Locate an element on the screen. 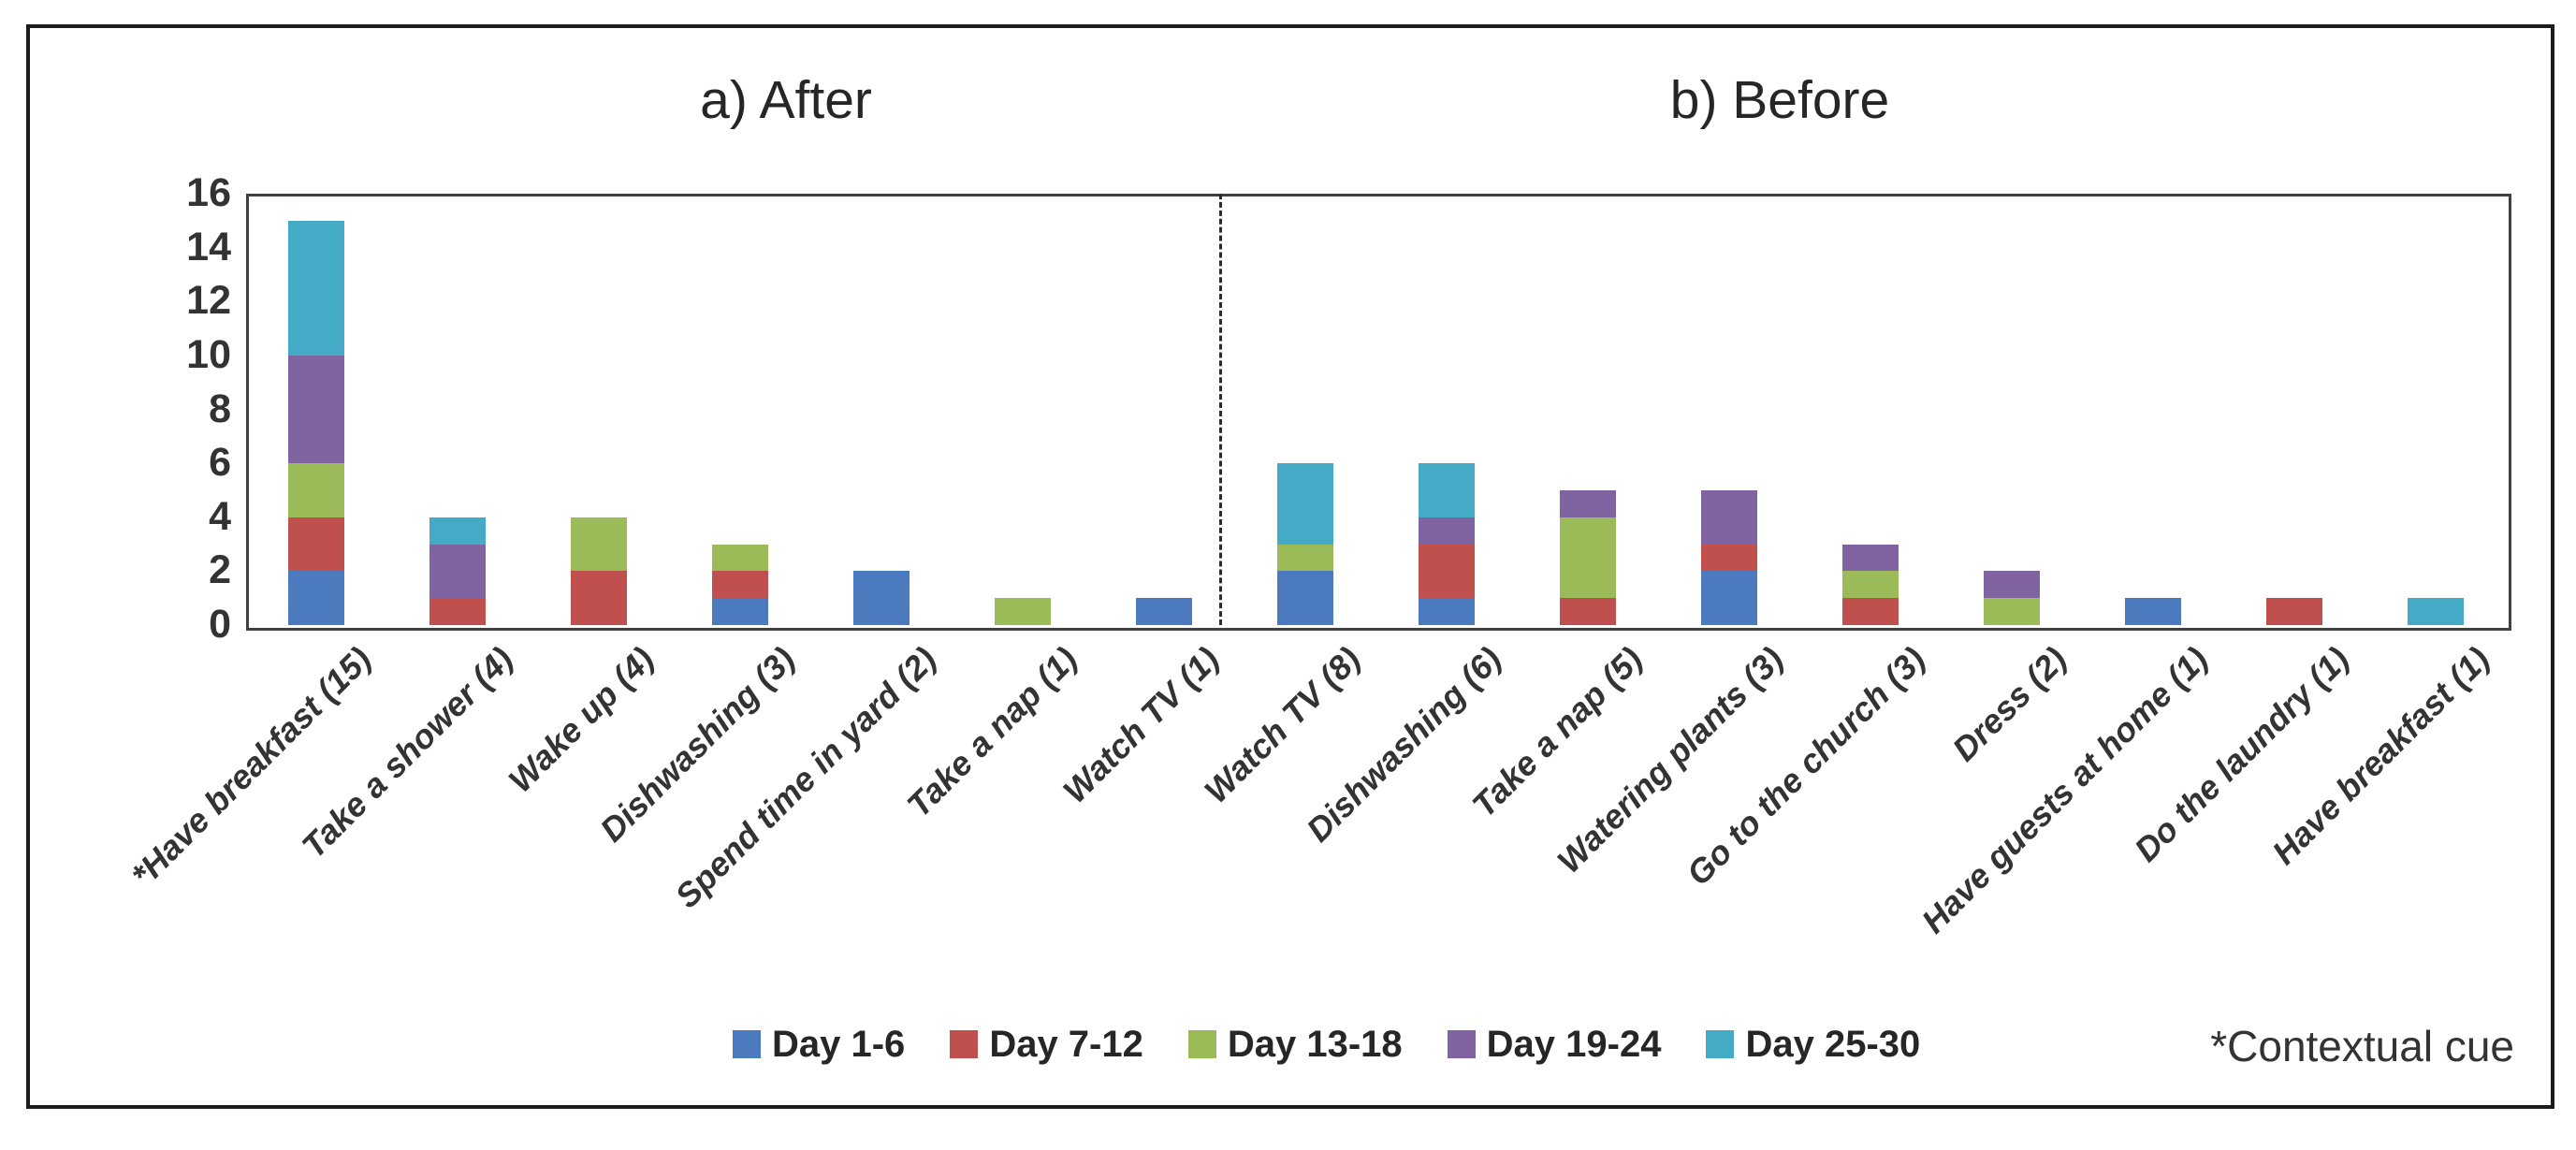 This screenshot has width=2576, height=1150. y-tick-label-2: 2 is located at coordinates (220, 570).